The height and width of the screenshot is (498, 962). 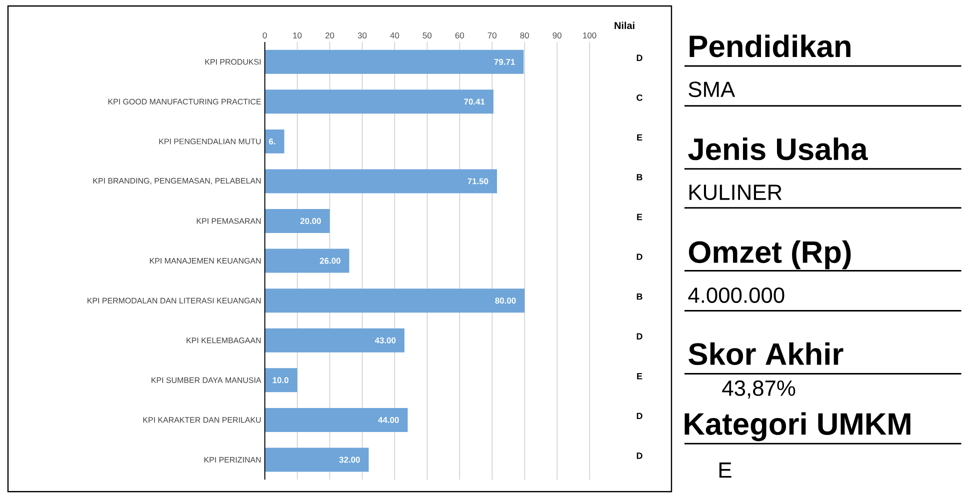 I want to click on text: SMA, so click(x=712, y=90).